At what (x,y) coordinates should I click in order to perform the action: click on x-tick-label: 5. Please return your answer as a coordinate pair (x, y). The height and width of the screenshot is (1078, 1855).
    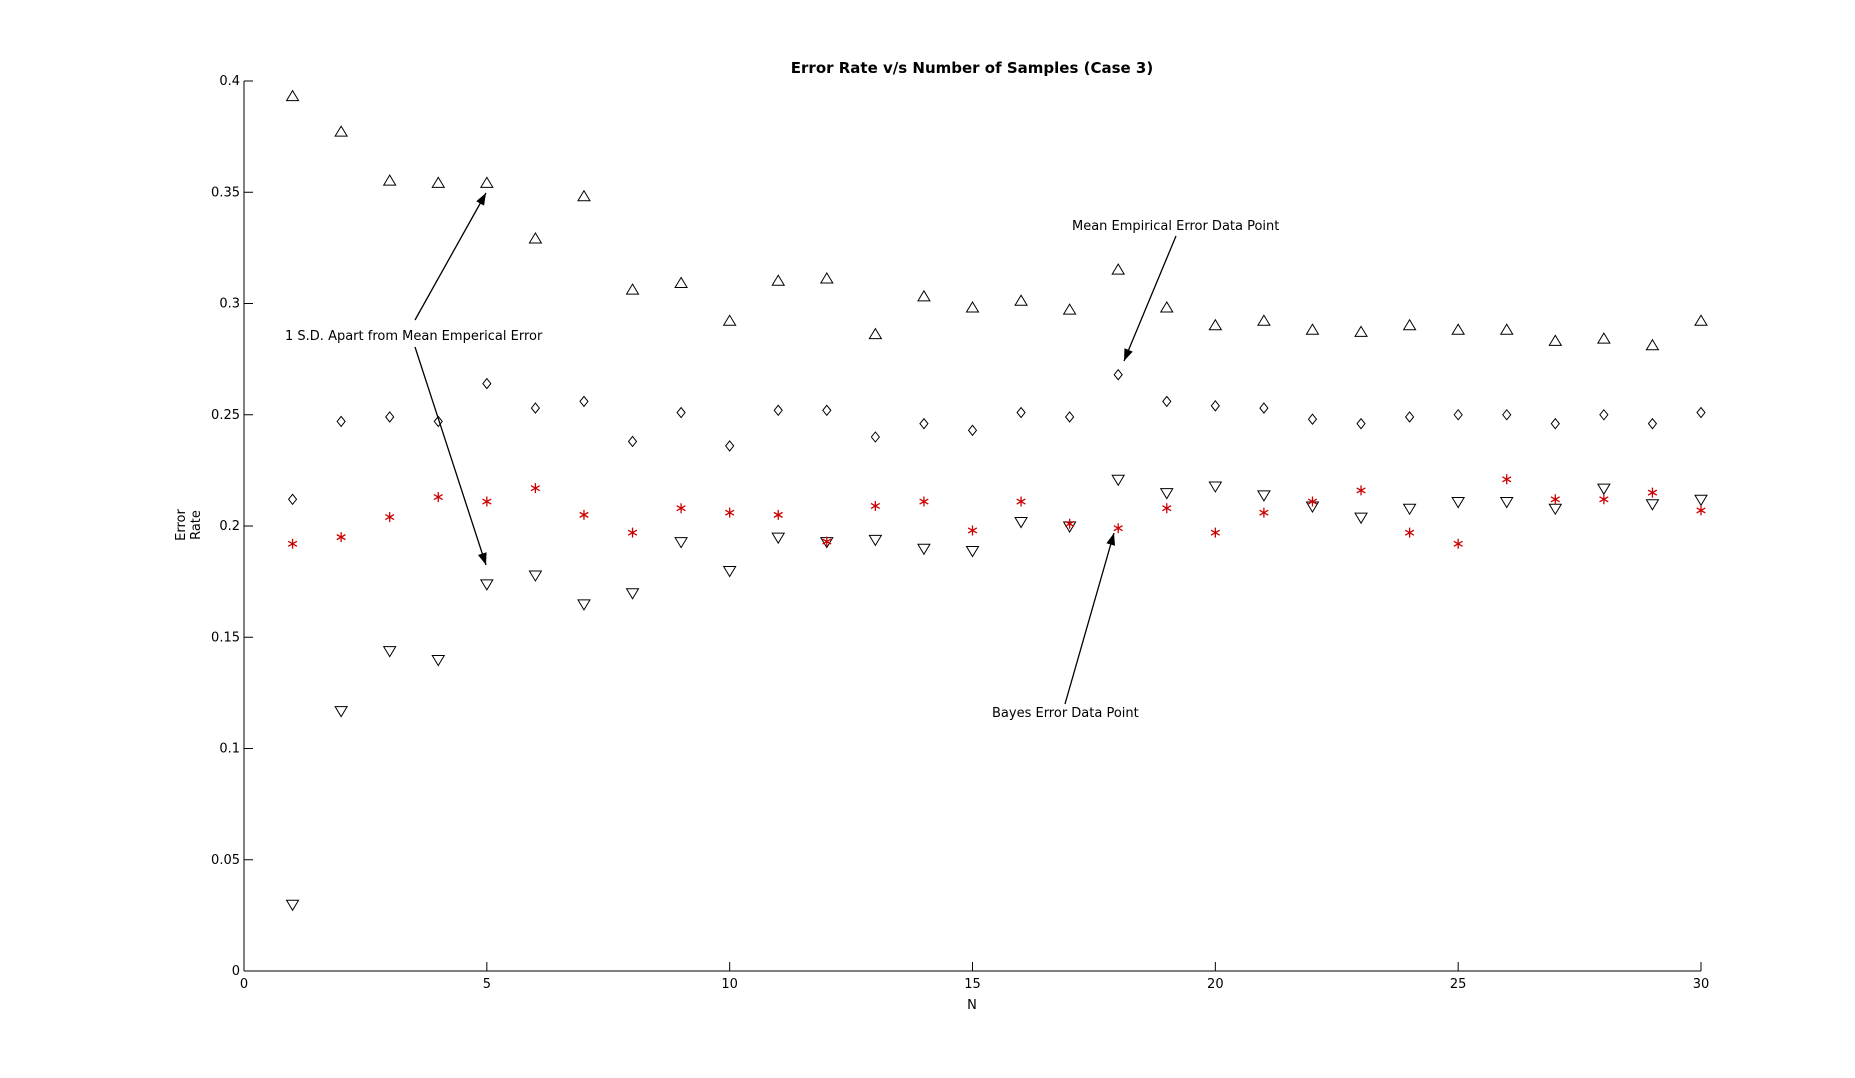
    Looking at the image, I should click on (487, 984).